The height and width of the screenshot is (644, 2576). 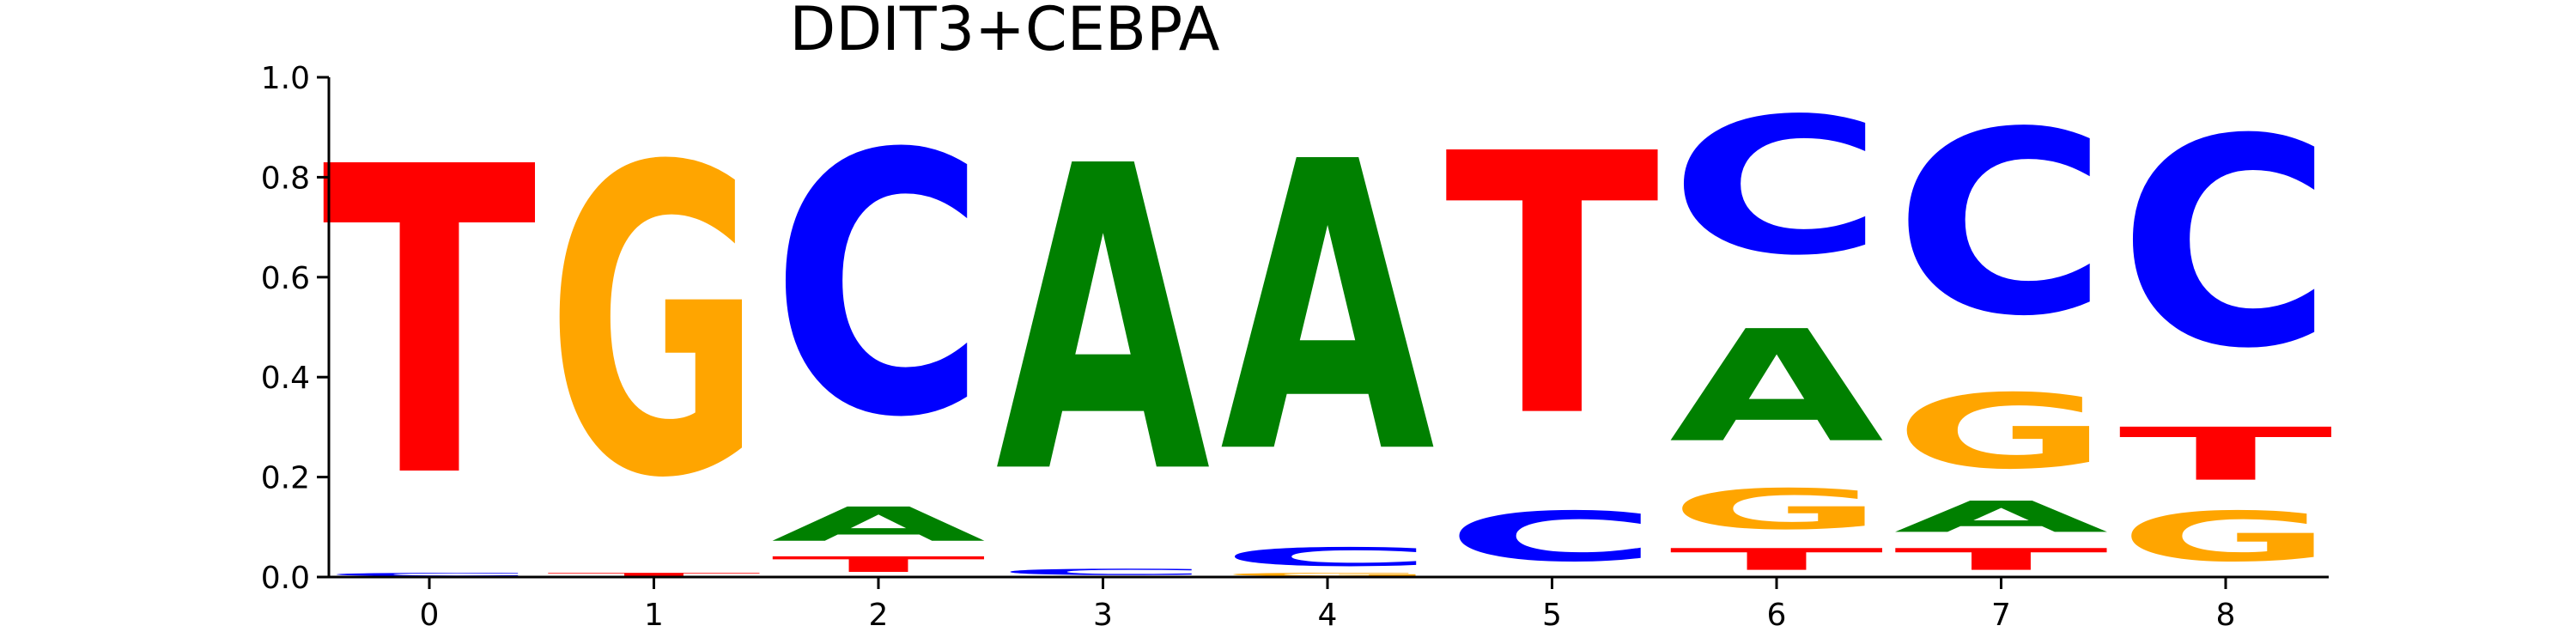 What do you see at coordinates (2225, 537) in the screenshot?
I see `logo-letter-g-pos-8: G` at bounding box center [2225, 537].